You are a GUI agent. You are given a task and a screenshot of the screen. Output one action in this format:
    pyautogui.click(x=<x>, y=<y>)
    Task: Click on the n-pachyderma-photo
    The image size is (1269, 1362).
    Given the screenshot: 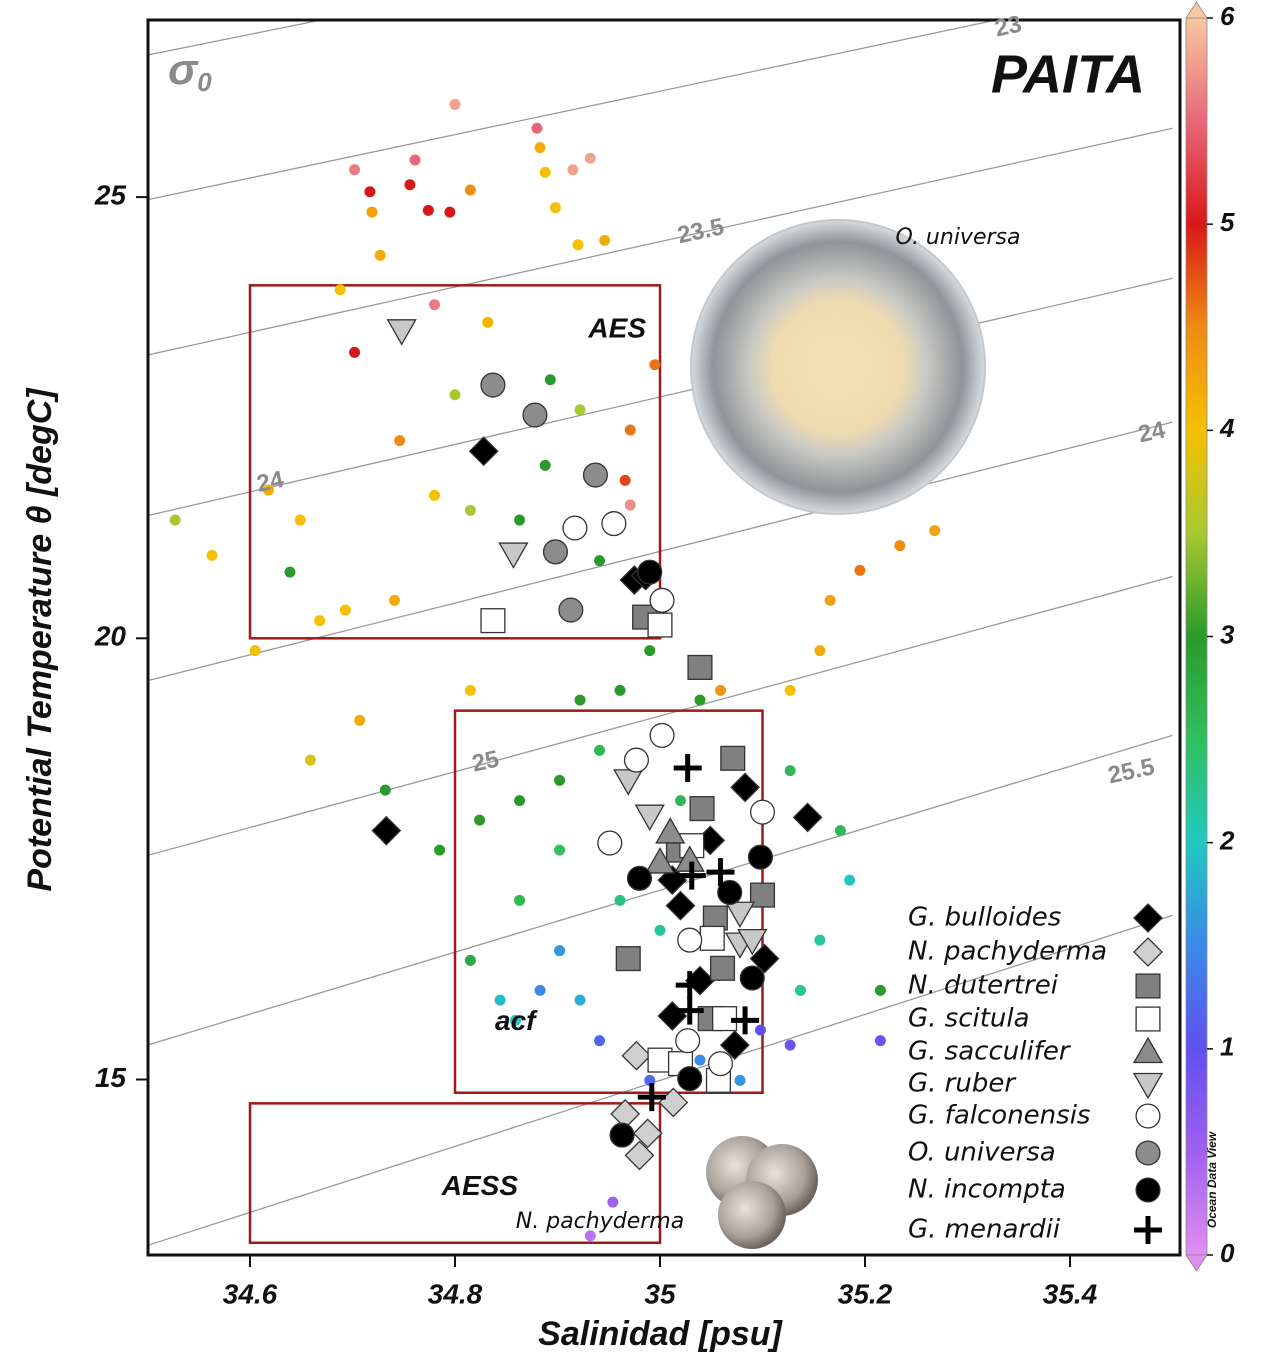 What is the action you would take?
    pyautogui.click(x=762, y=1192)
    